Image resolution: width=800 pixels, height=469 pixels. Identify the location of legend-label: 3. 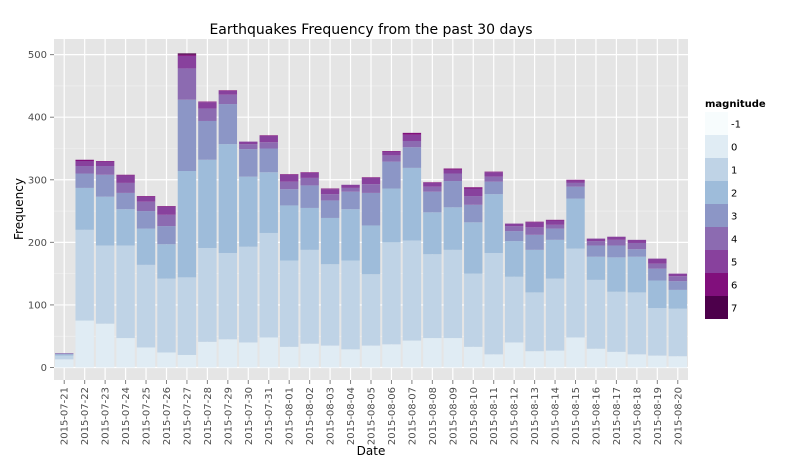
(734, 217).